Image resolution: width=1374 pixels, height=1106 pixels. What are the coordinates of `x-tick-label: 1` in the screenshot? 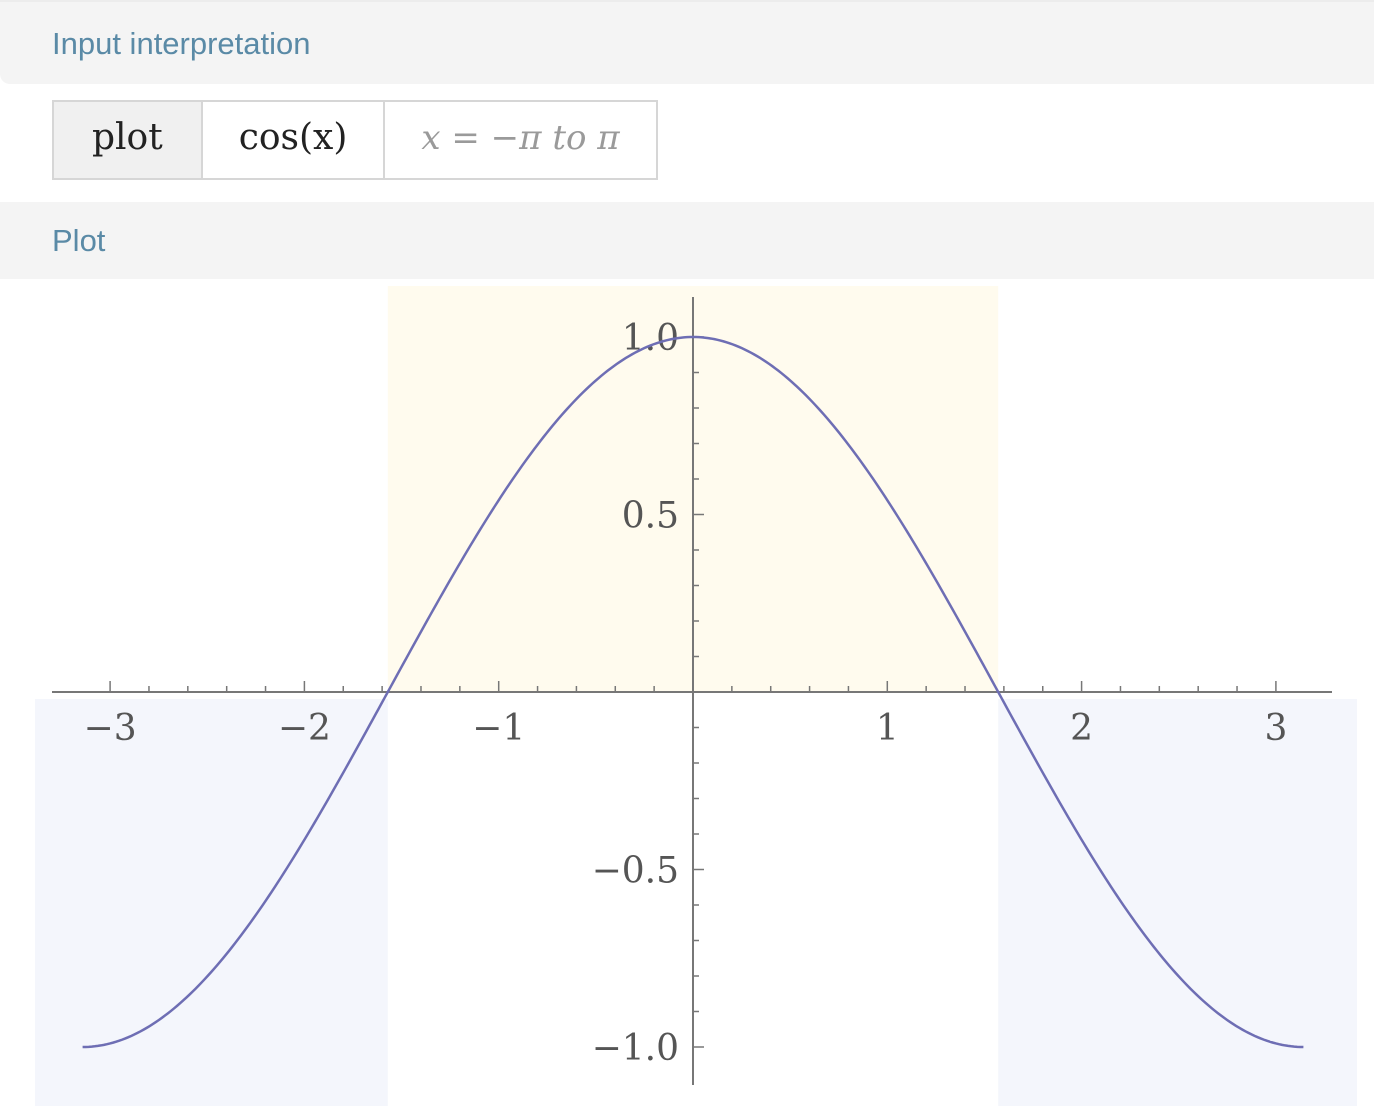 It's located at (887, 728).